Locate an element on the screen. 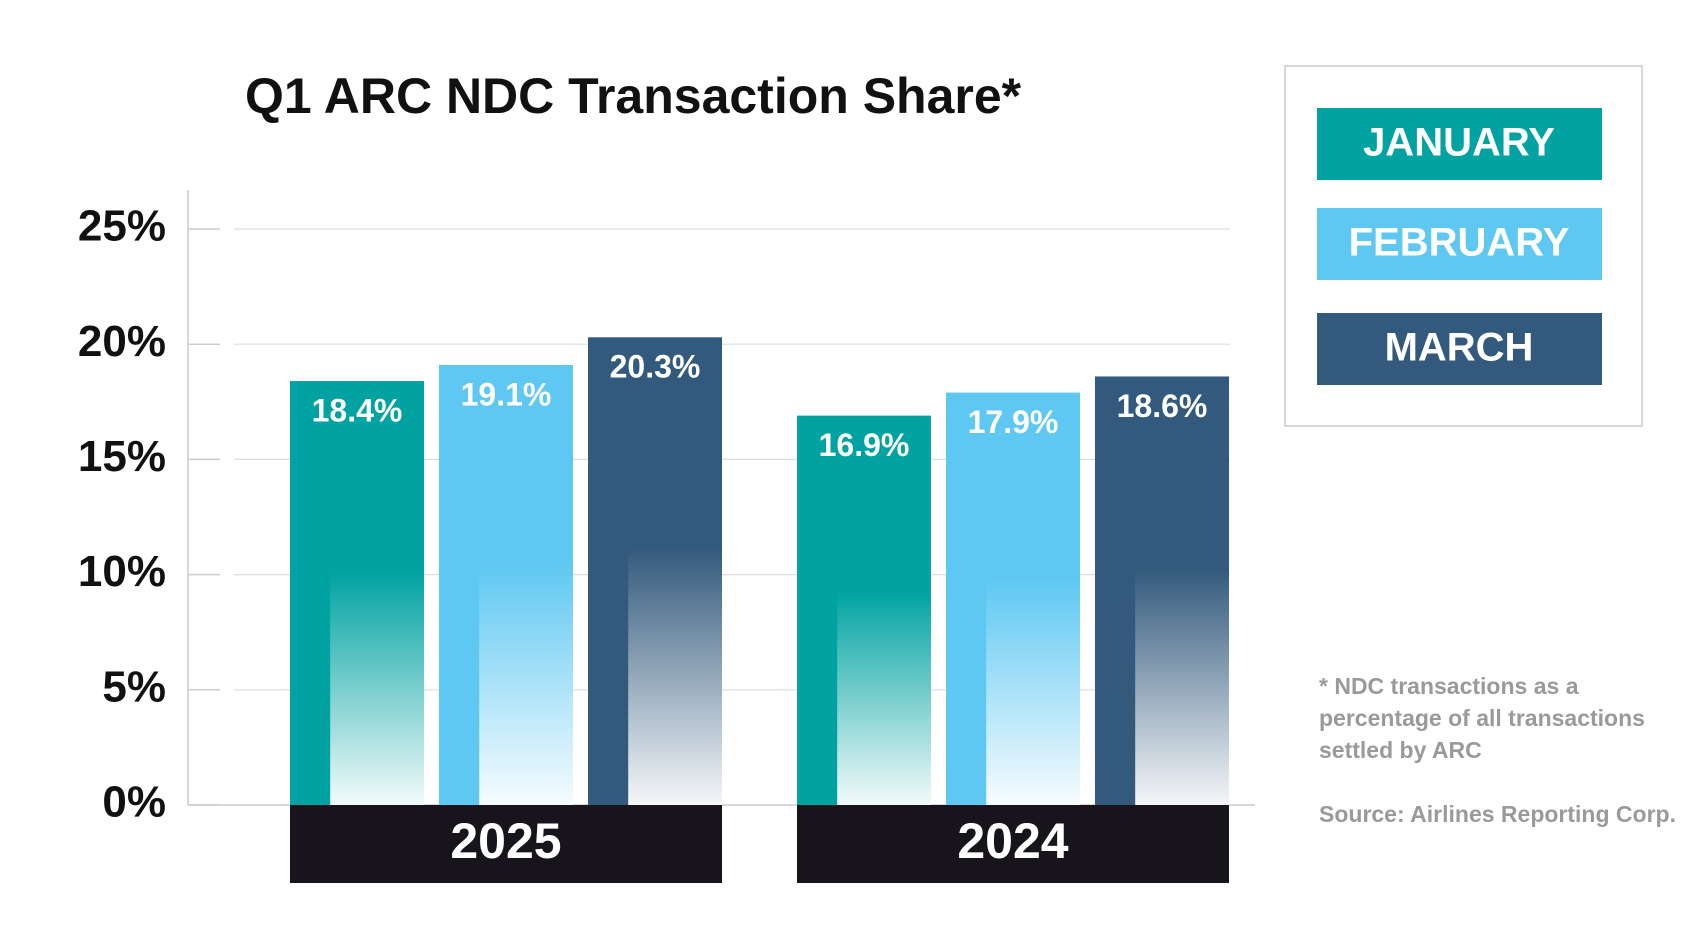 The width and height of the screenshot is (1696, 950). legend-label: MARCH is located at coordinates (1459, 348).